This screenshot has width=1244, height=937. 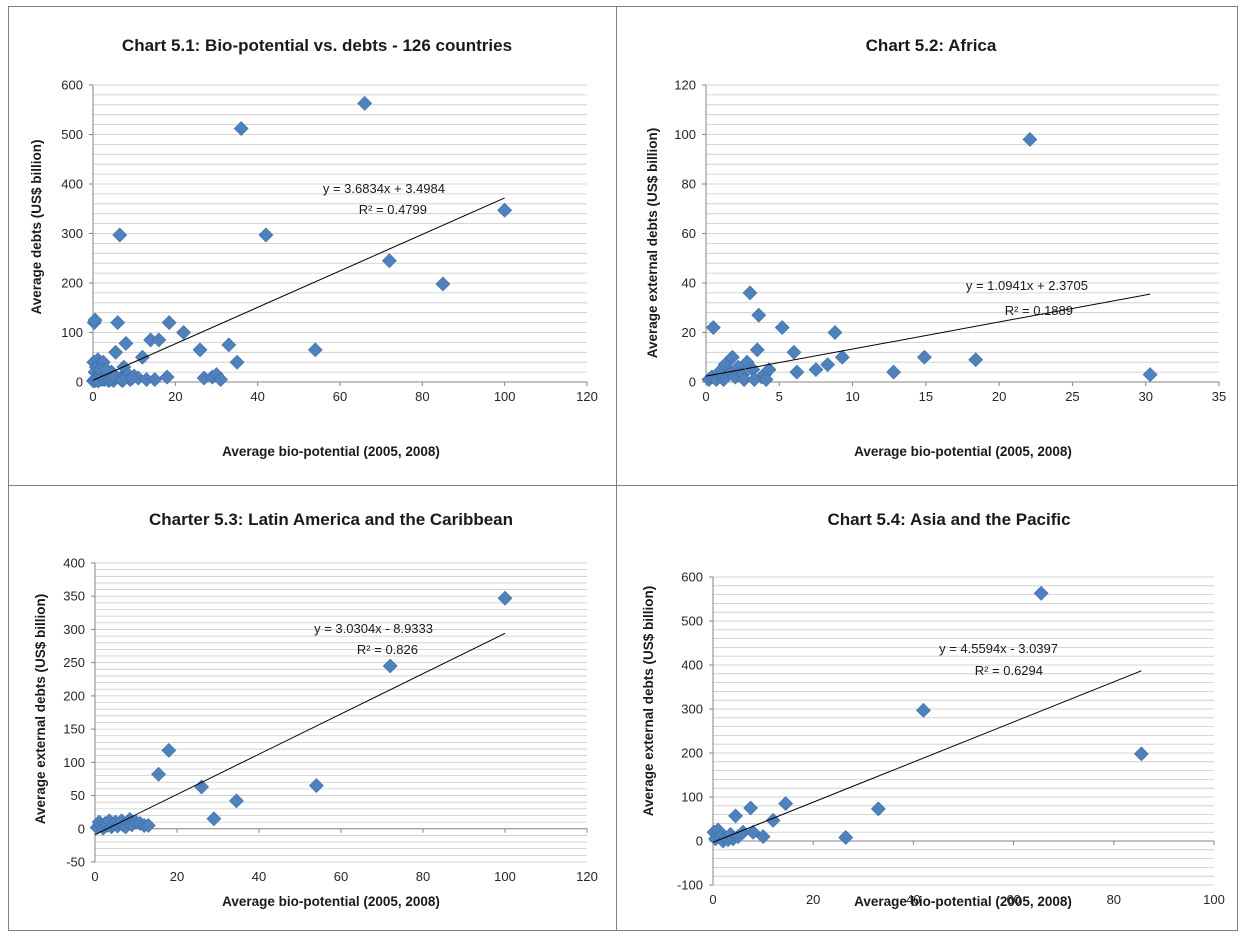 I want to click on trendline-equation: y = 1.0941x + 2.3705, so click(x=1027, y=285).